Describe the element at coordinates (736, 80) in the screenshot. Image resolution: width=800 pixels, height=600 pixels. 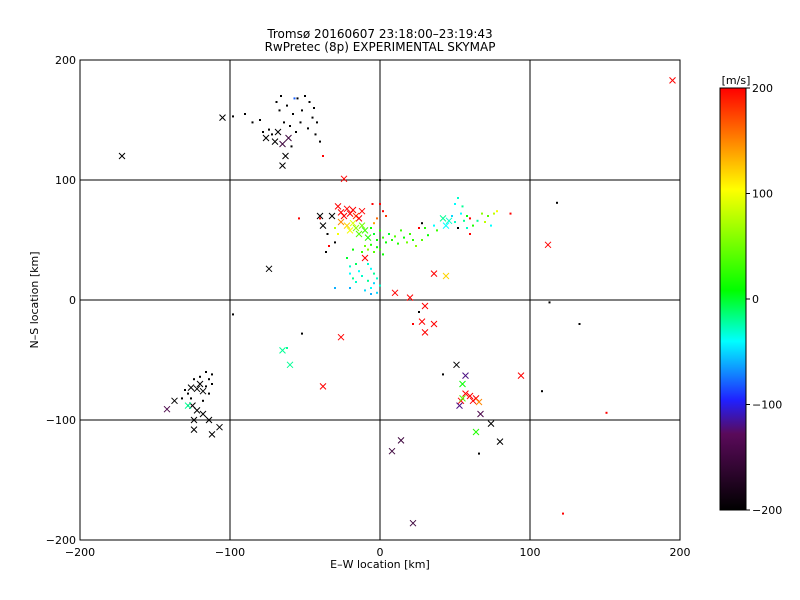
I see `colorbar-label: [m/s]` at that location.